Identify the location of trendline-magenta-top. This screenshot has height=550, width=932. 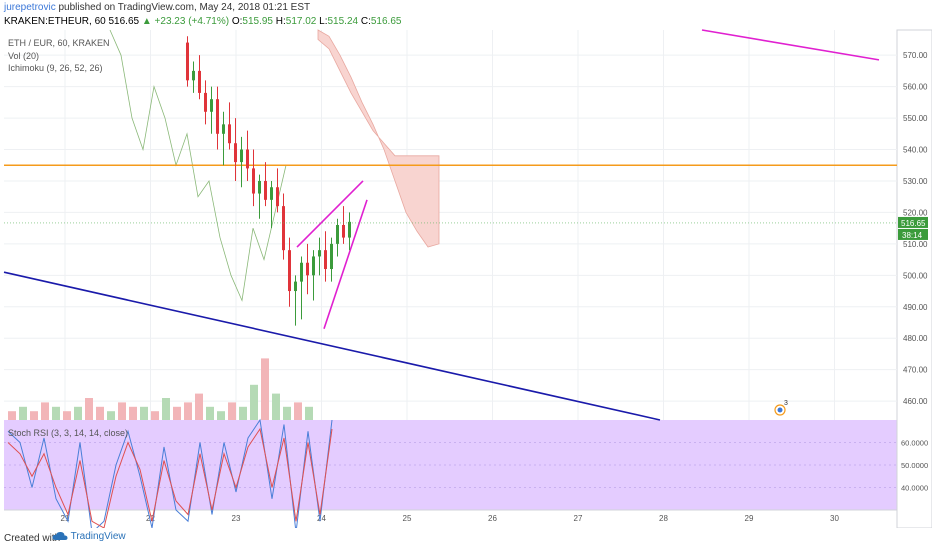
(790, 45).